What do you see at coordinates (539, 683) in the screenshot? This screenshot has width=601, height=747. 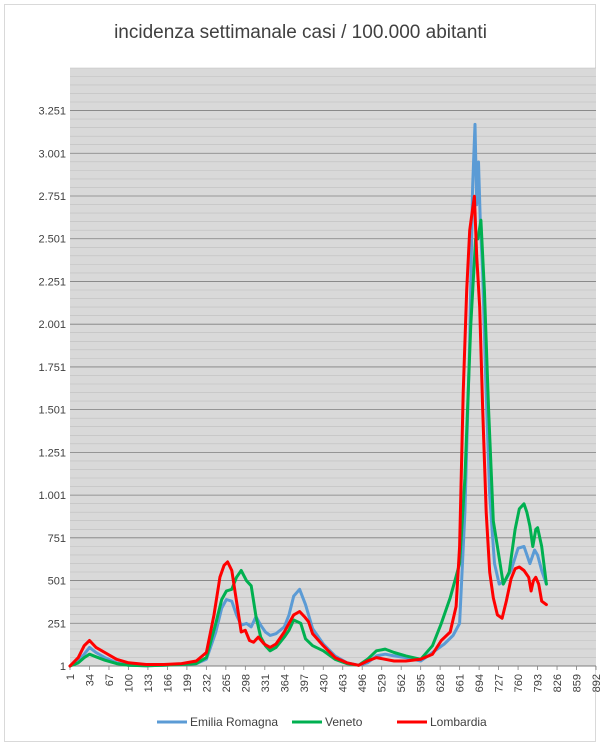 I see `x-tick-label: 793` at bounding box center [539, 683].